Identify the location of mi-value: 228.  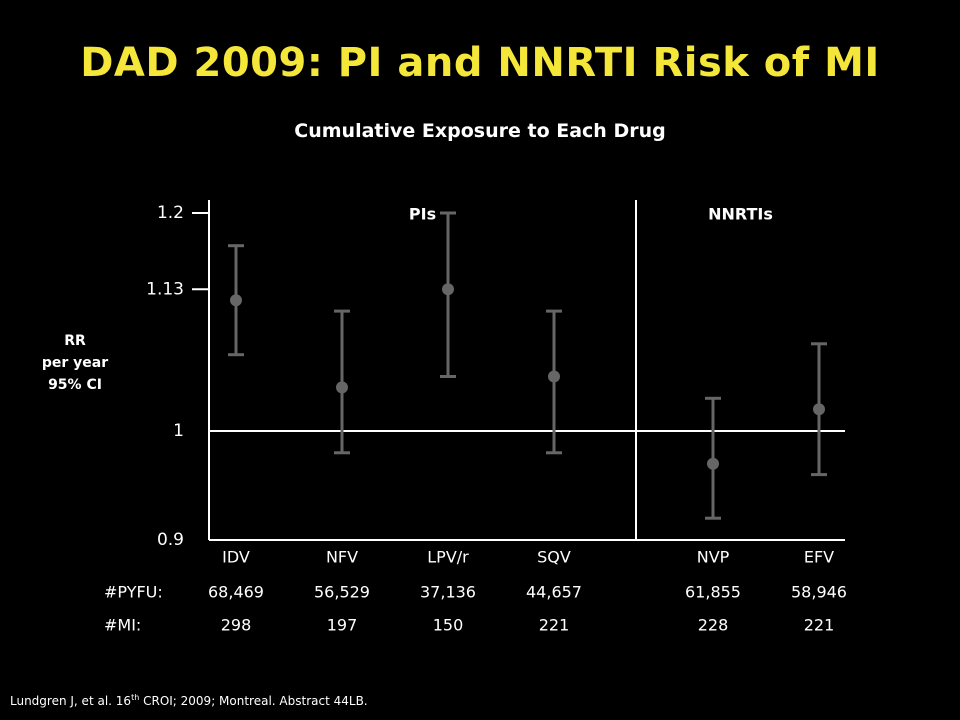
(713, 625).